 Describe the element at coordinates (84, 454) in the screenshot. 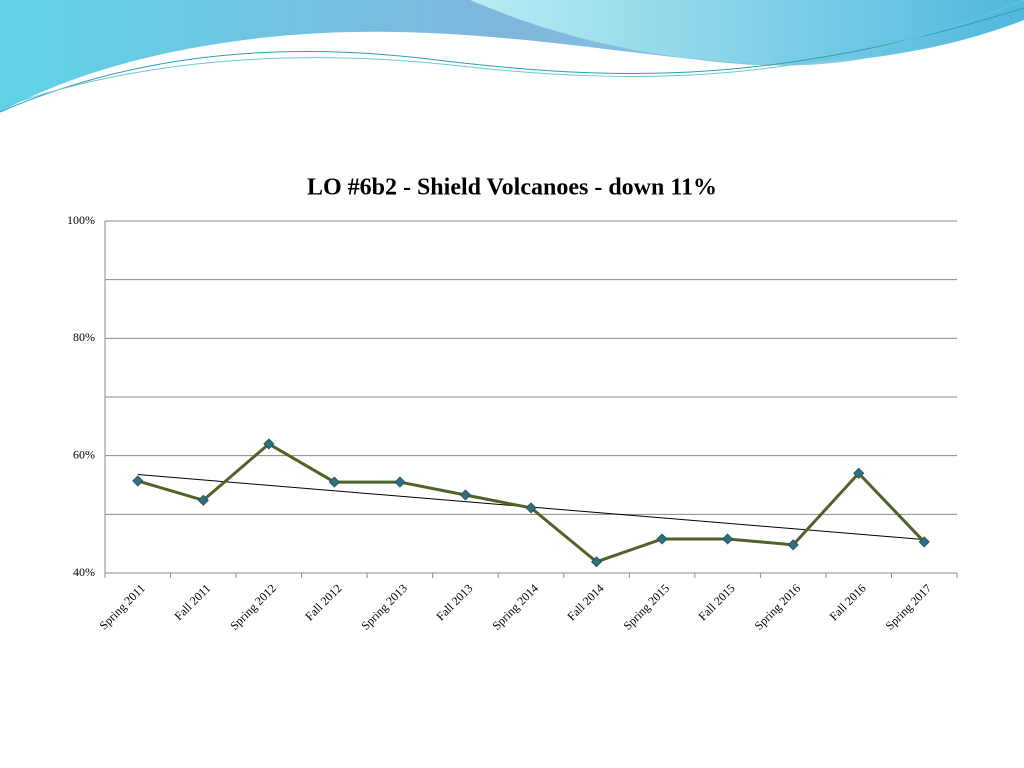

I see `y-tick-label: 60%` at that location.